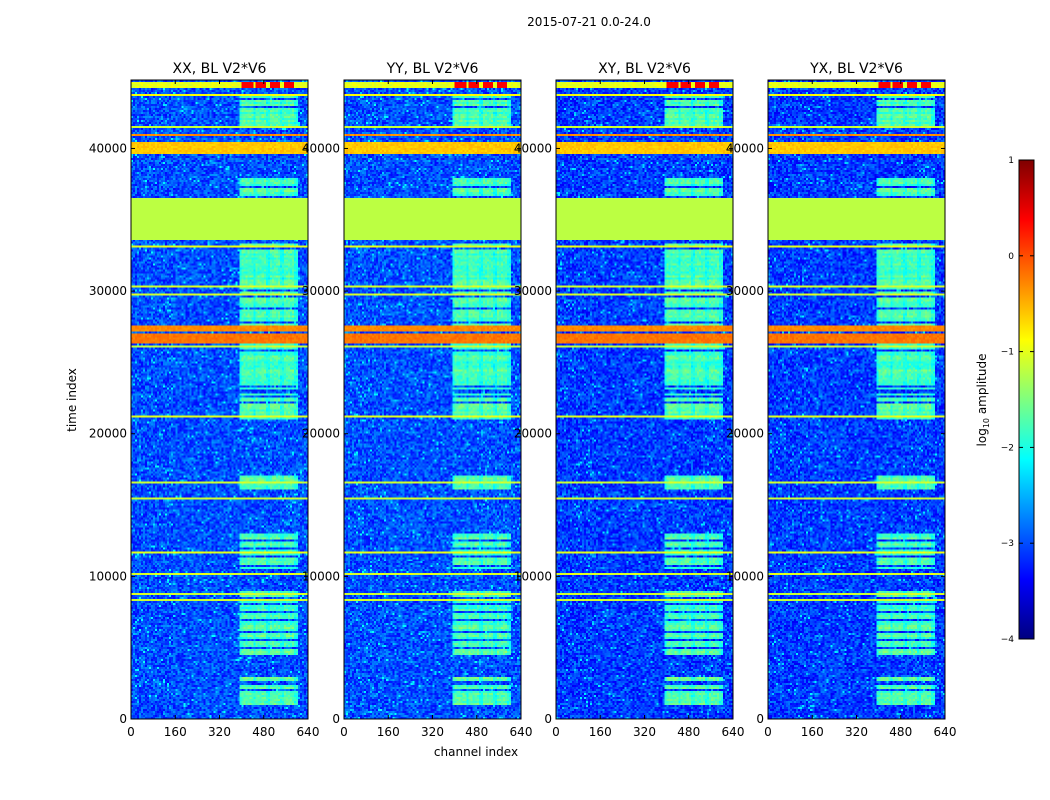  I want to click on panel-title: XY, BL V2*V6, so click(644, 69).